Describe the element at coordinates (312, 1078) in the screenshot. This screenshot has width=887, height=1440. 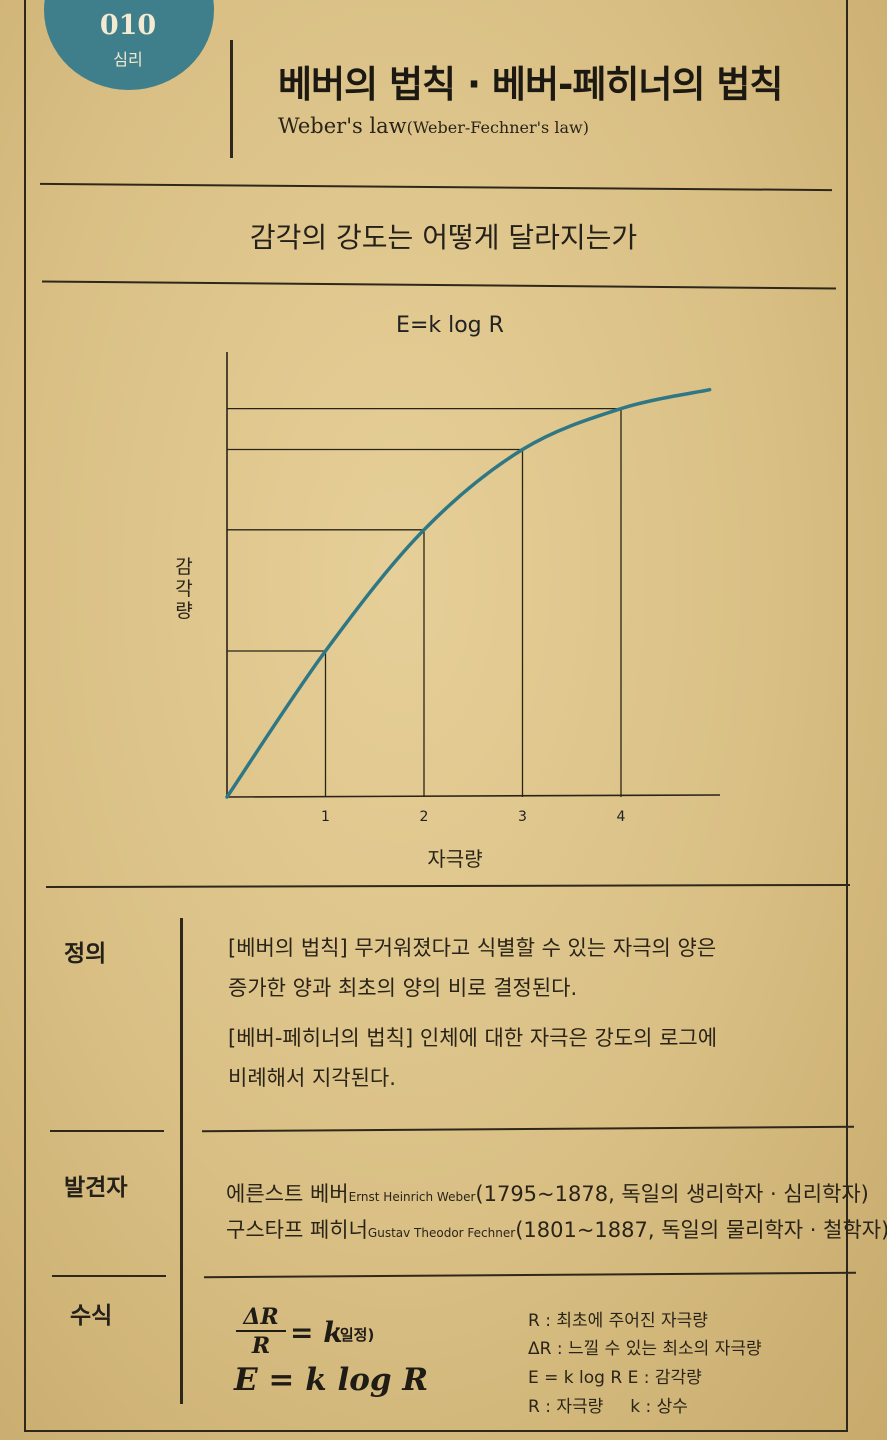
I see `definition-line-4: 비례해서 지각된다.` at that location.